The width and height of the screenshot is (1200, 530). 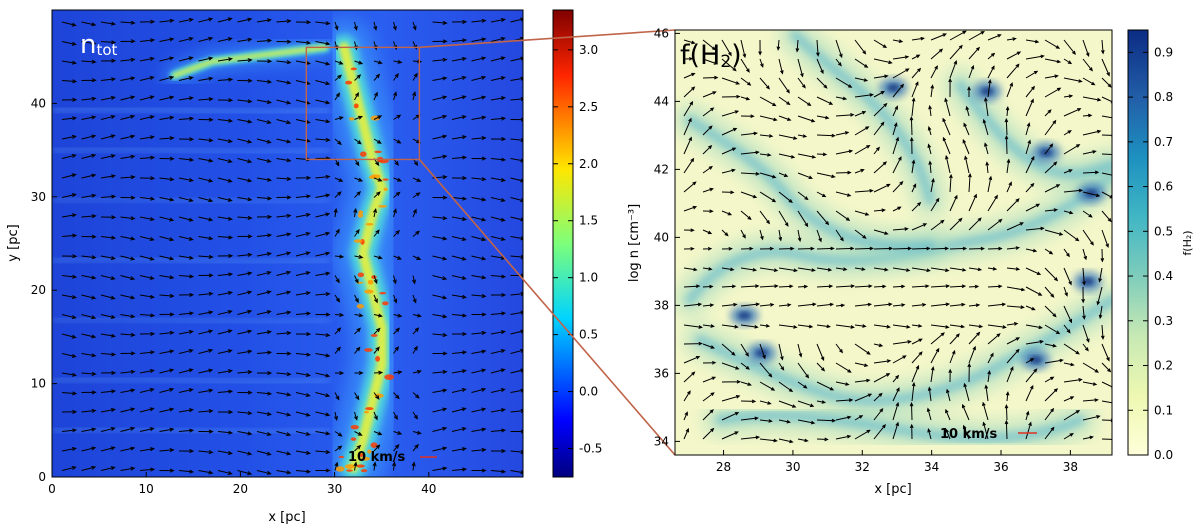 What do you see at coordinates (1138, 242) in the screenshot?
I see `right-colorbar-ramp` at bounding box center [1138, 242].